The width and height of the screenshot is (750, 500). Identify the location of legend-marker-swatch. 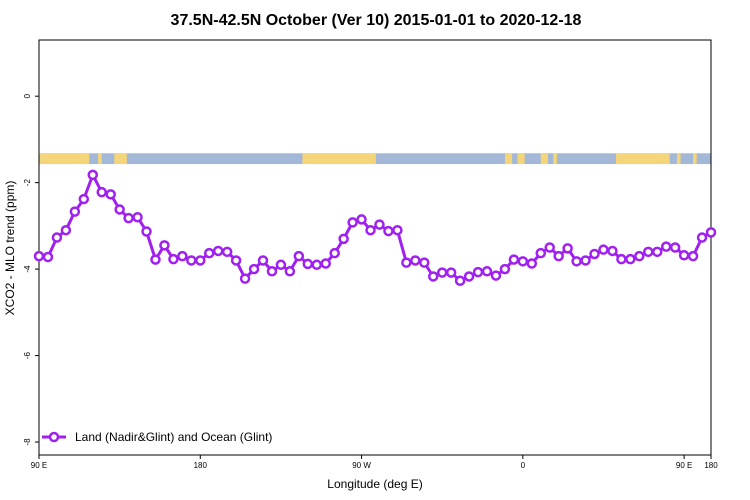
(54, 437).